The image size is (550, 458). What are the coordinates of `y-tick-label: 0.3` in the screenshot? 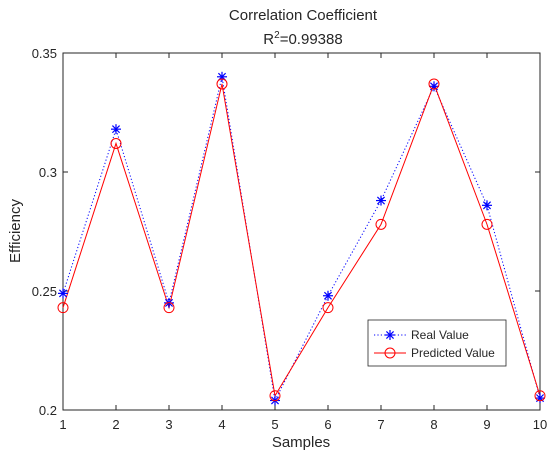 It's located at (48, 172).